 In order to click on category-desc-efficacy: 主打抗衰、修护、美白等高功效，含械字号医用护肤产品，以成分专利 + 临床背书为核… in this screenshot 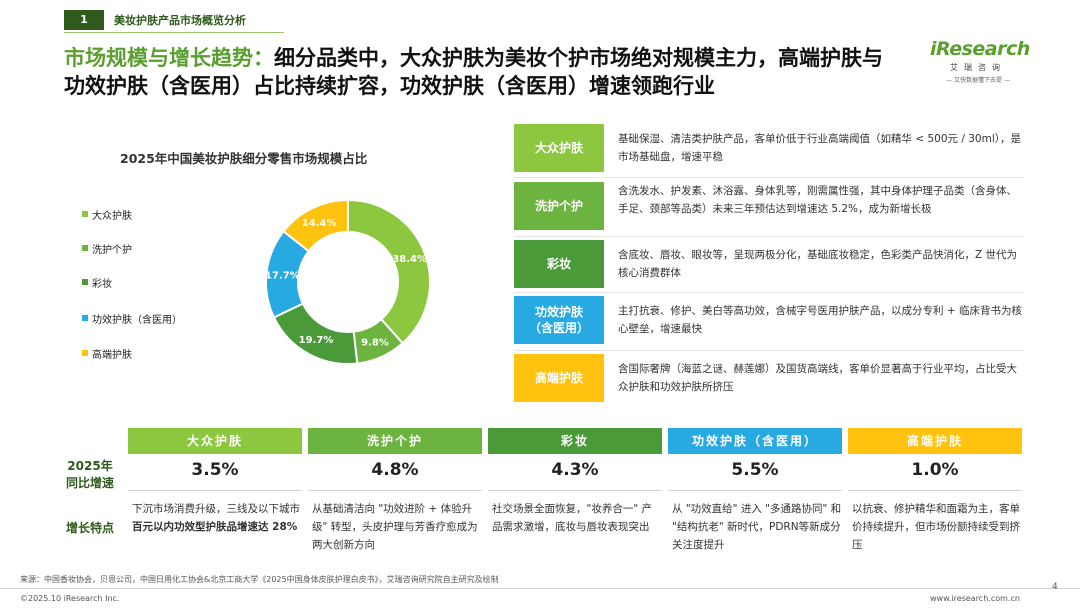, I will do `click(820, 320)`.